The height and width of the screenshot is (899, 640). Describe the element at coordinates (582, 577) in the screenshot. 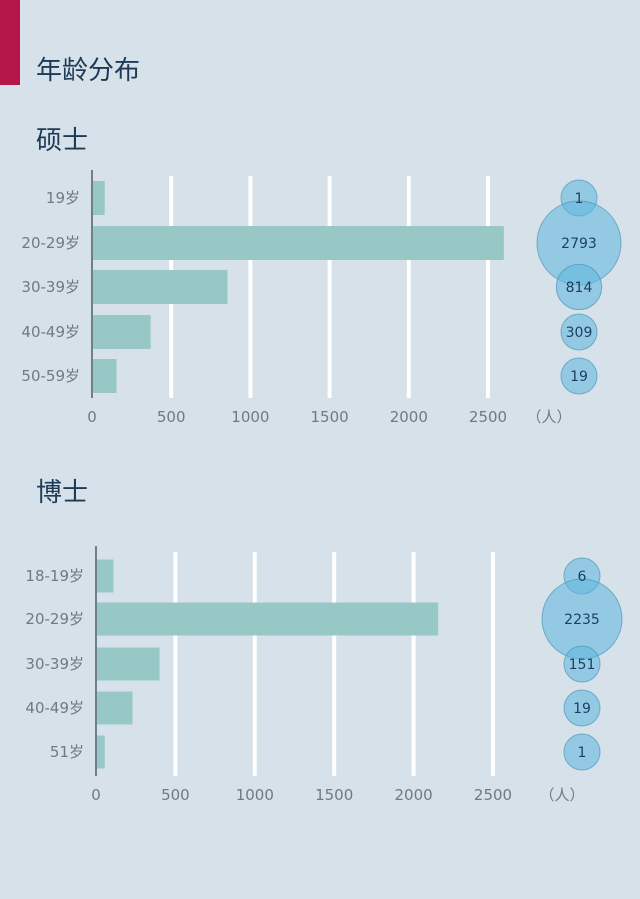

I see `phd-bubble-label: 6` at that location.